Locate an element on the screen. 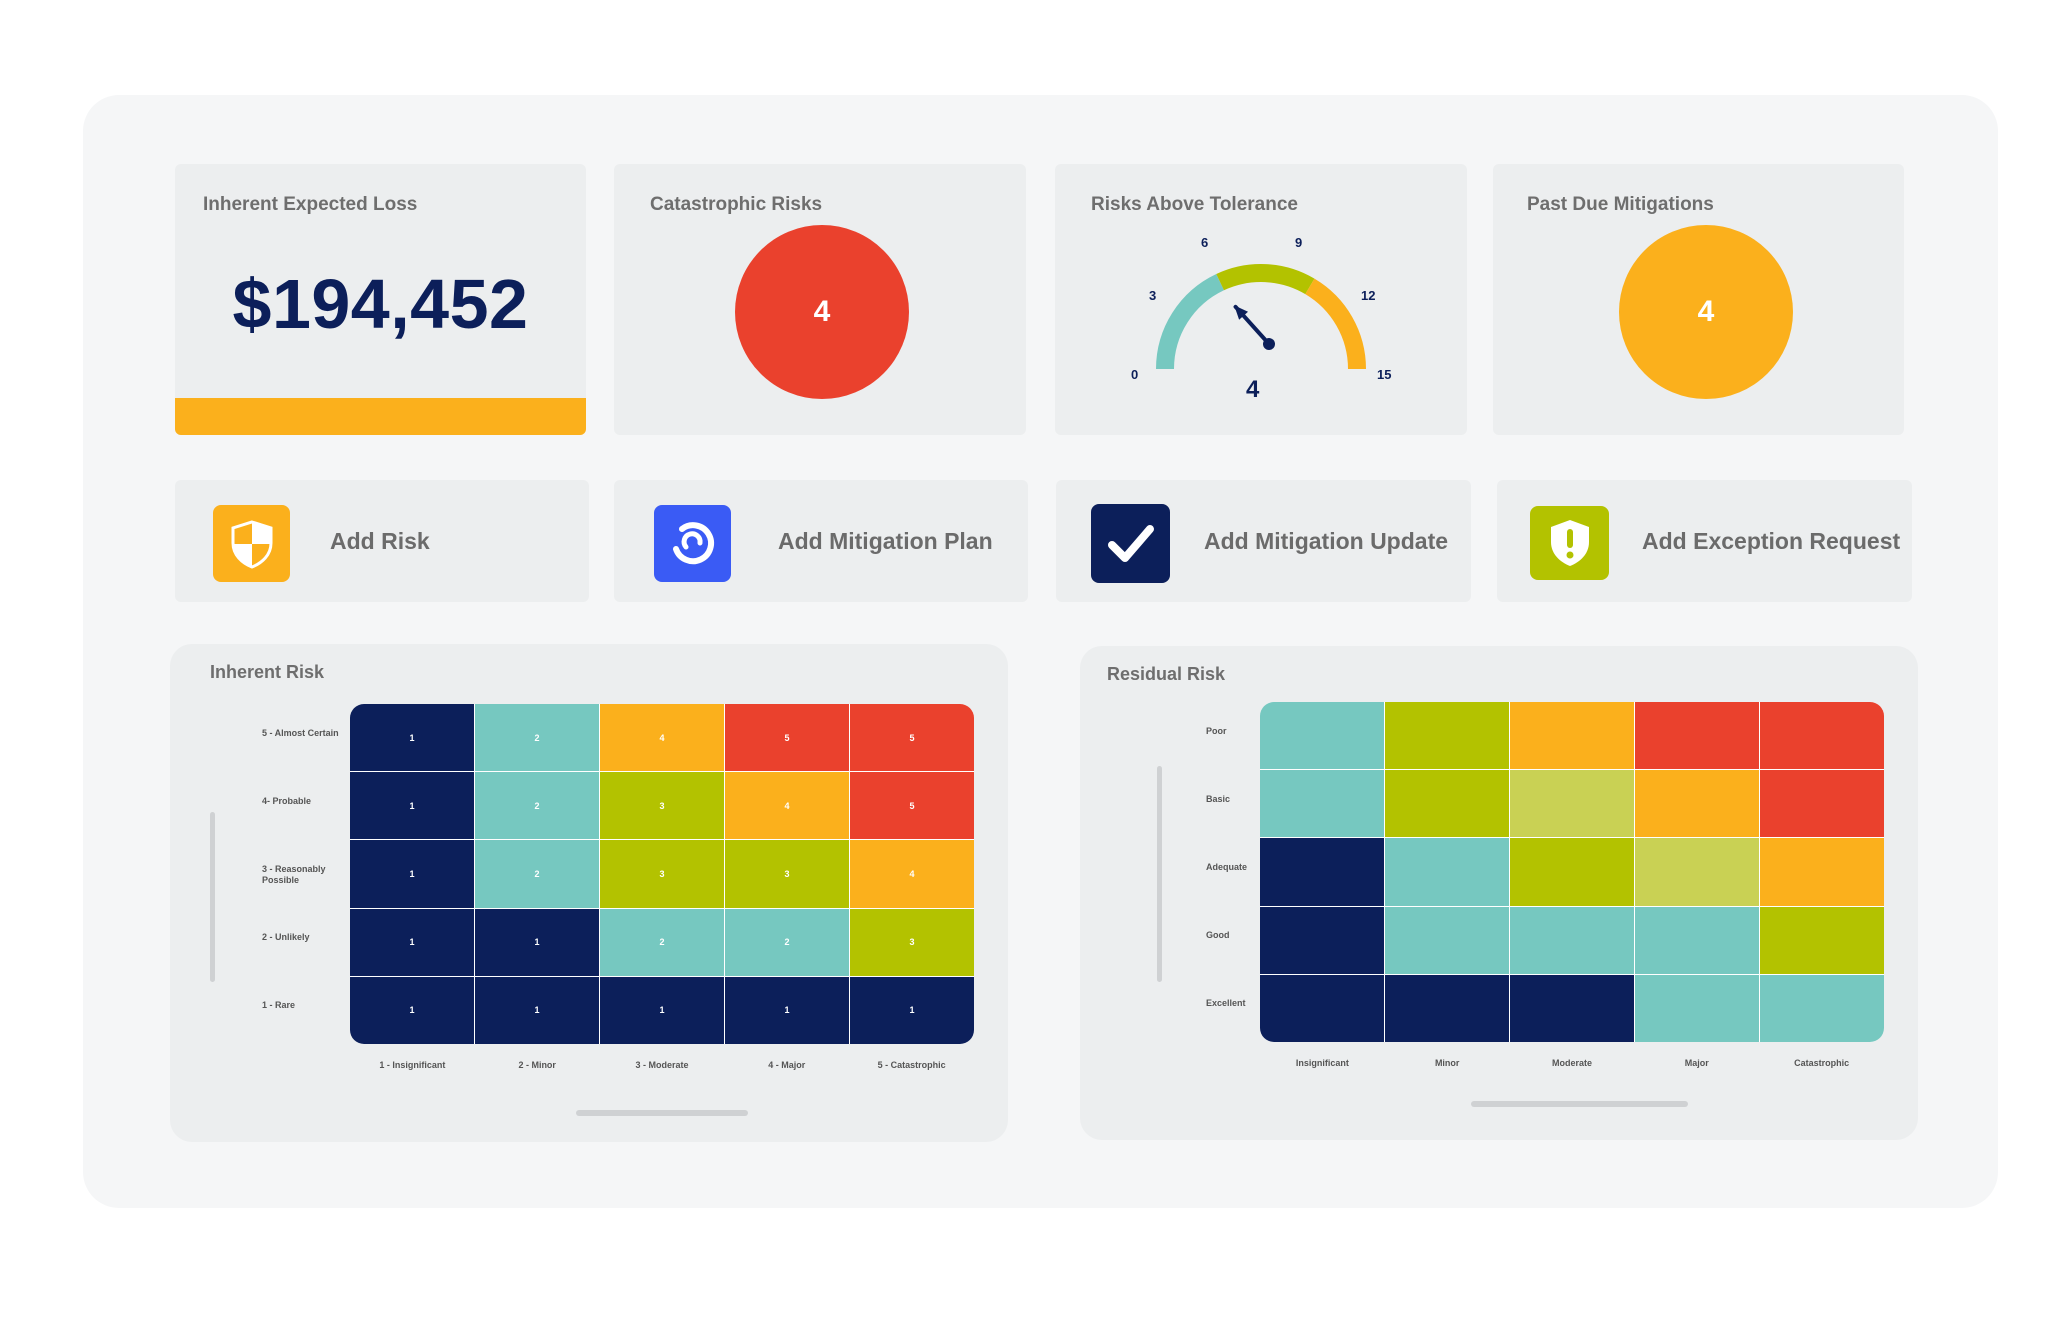  gauge-tick-15: 15 is located at coordinates (1384, 374).